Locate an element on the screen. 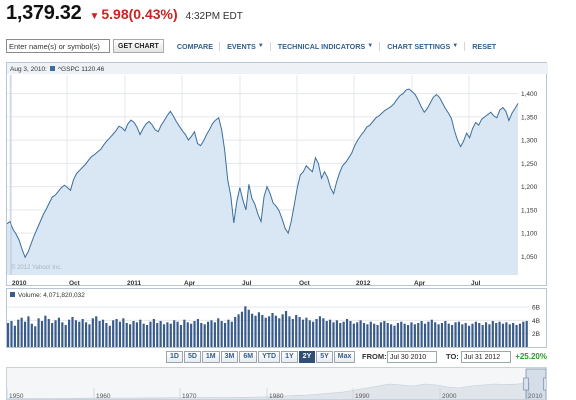 The width and height of the screenshot is (576, 400). change-value: 5.98 is located at coordinates (115, 14).